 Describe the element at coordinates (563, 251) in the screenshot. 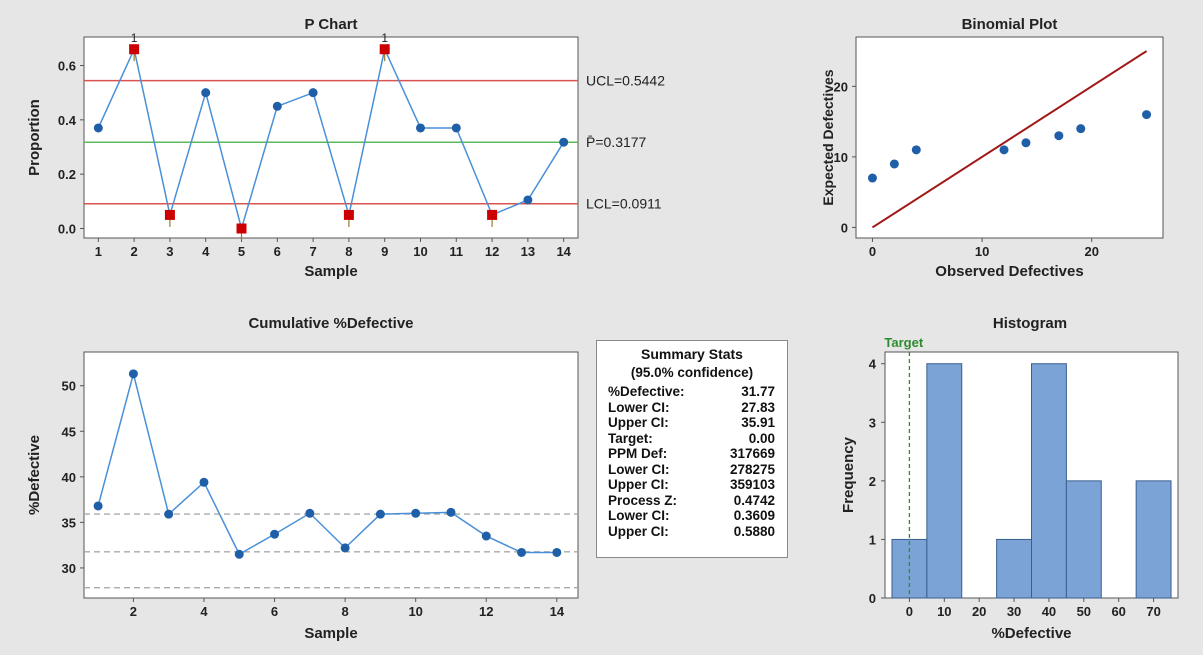

I see `p-chart-xtick-label: 14` at that location.